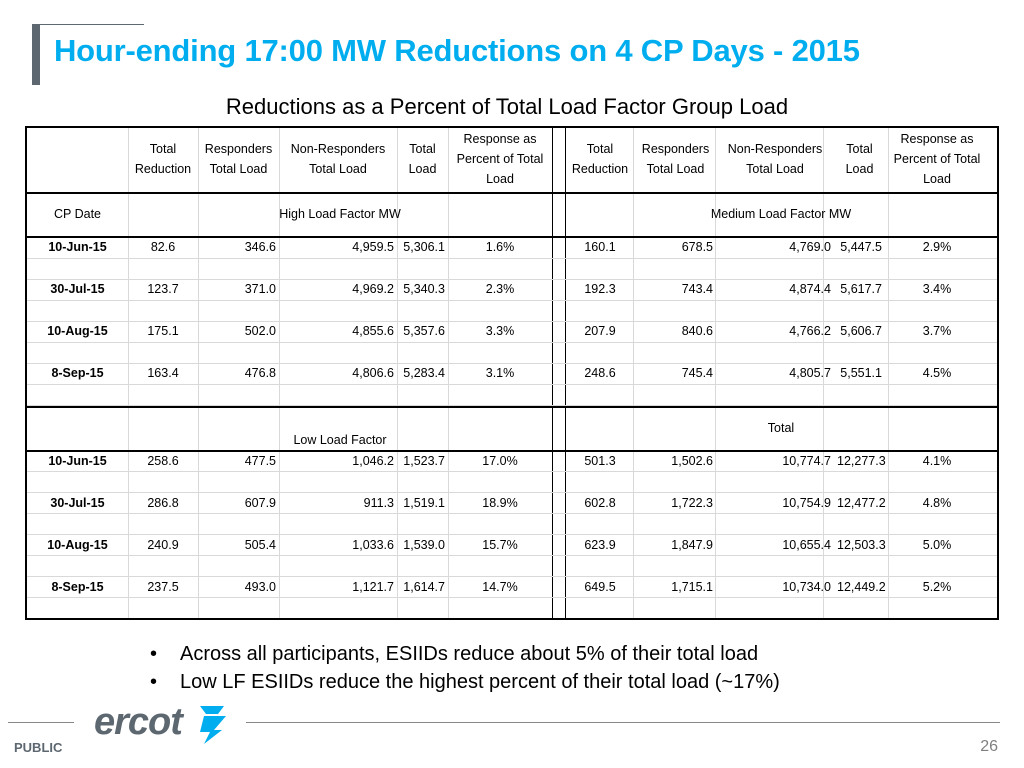 This screenshot has width=1024, height=768. Describe the element at coordinates (861, 289) in the screenshot. I see `data-cell: 5,617.7` at that location.